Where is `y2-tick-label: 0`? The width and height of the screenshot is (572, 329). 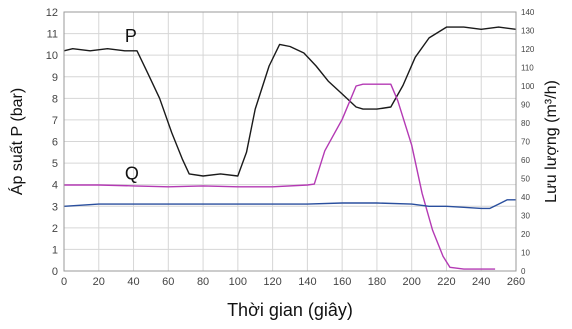 y2-tick-label: 0 is located at coordinates (523, 271).